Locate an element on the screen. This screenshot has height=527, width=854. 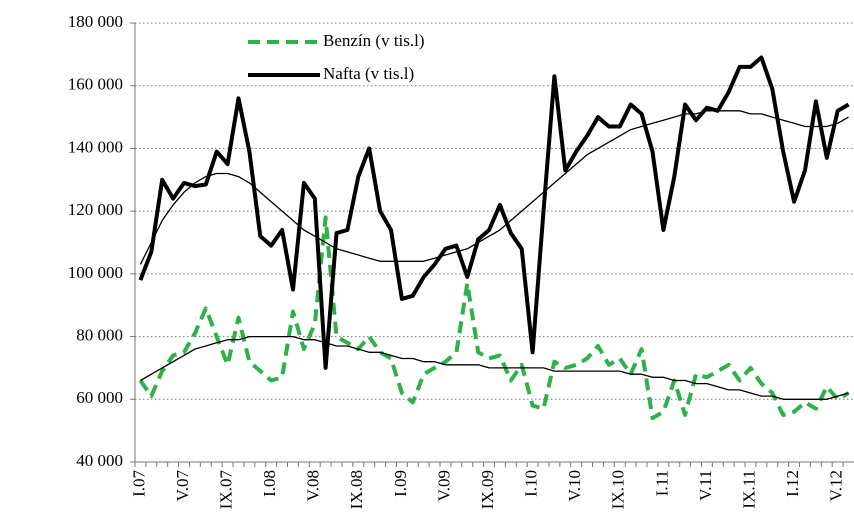
legend-label: Benzín (v tis.l) is located at coordinates (374, 40).